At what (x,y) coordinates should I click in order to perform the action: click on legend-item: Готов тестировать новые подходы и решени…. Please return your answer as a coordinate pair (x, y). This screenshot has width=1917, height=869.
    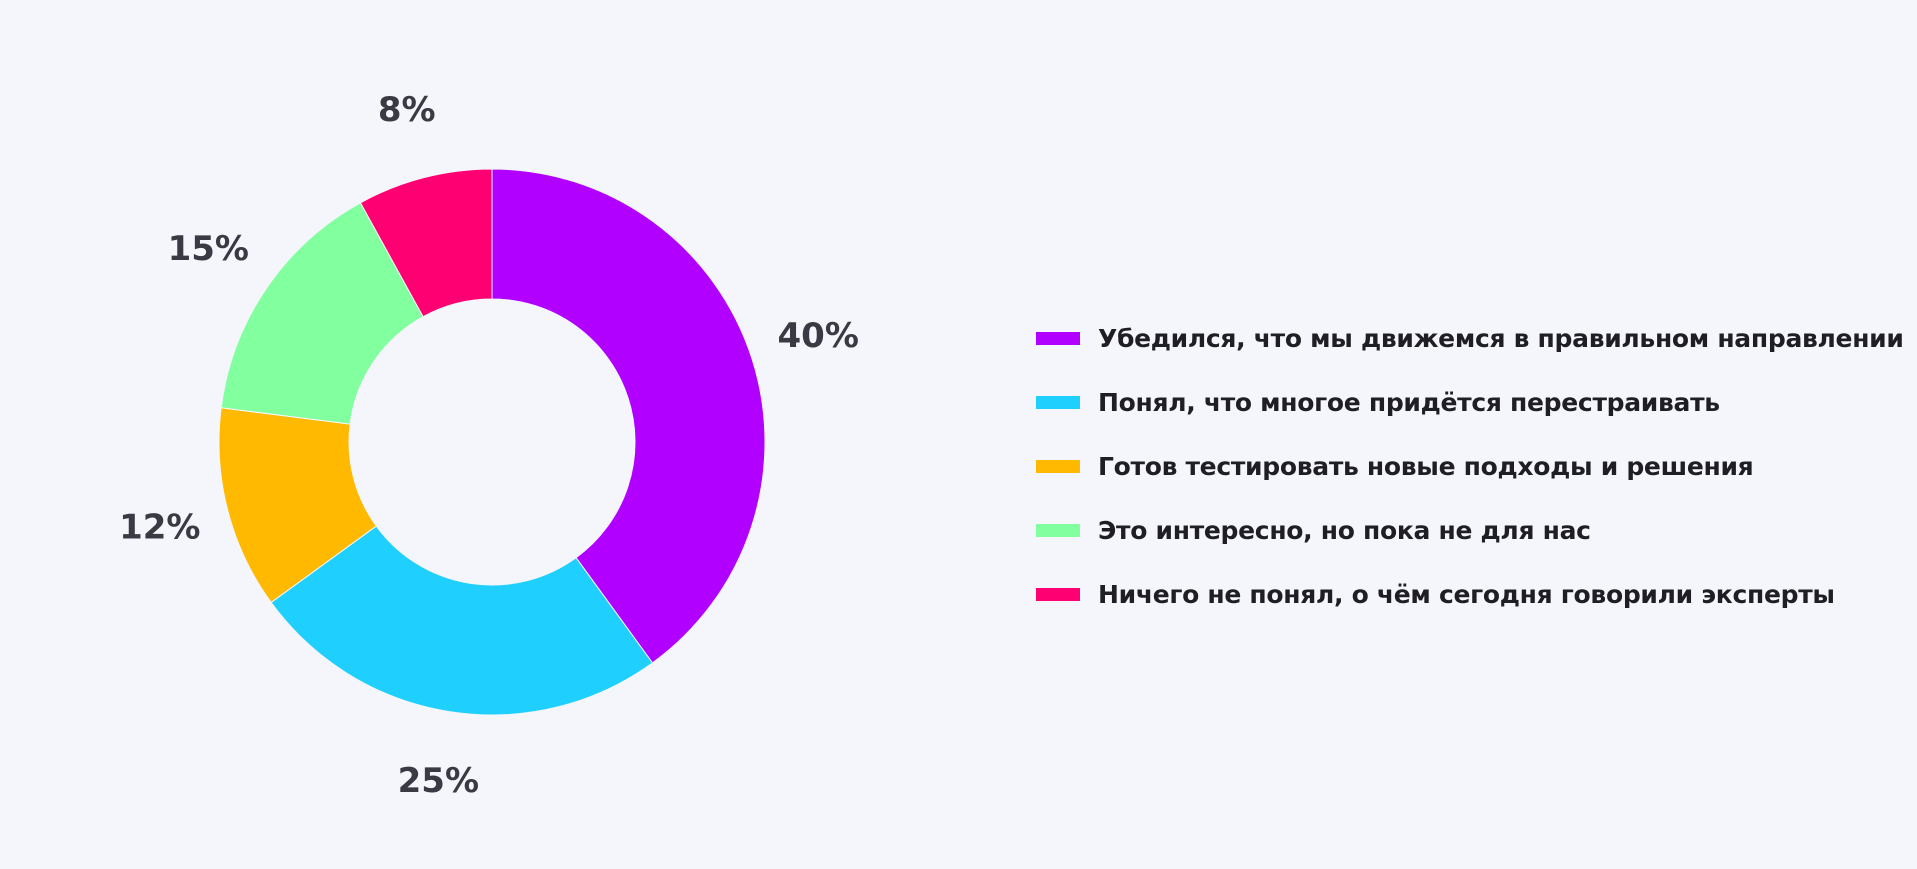
    Looking at the image, I should click on (1471, 466).